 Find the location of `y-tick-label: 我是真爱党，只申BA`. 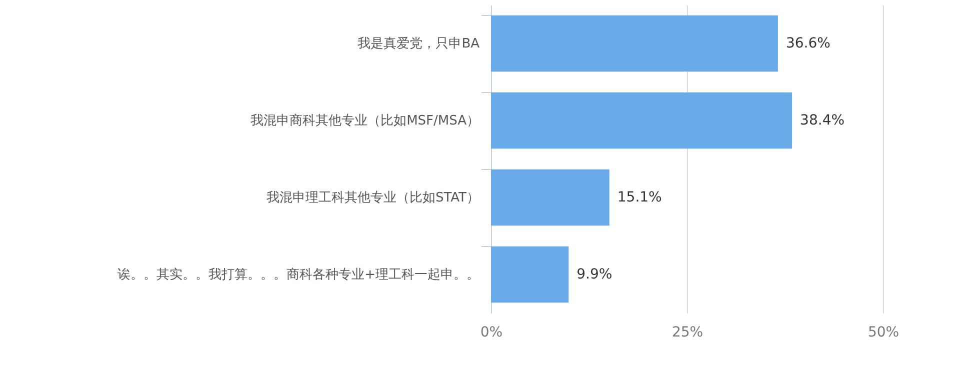

y-tick-label: 我是真爱党，只申BA is located at coordinates (419, 44).